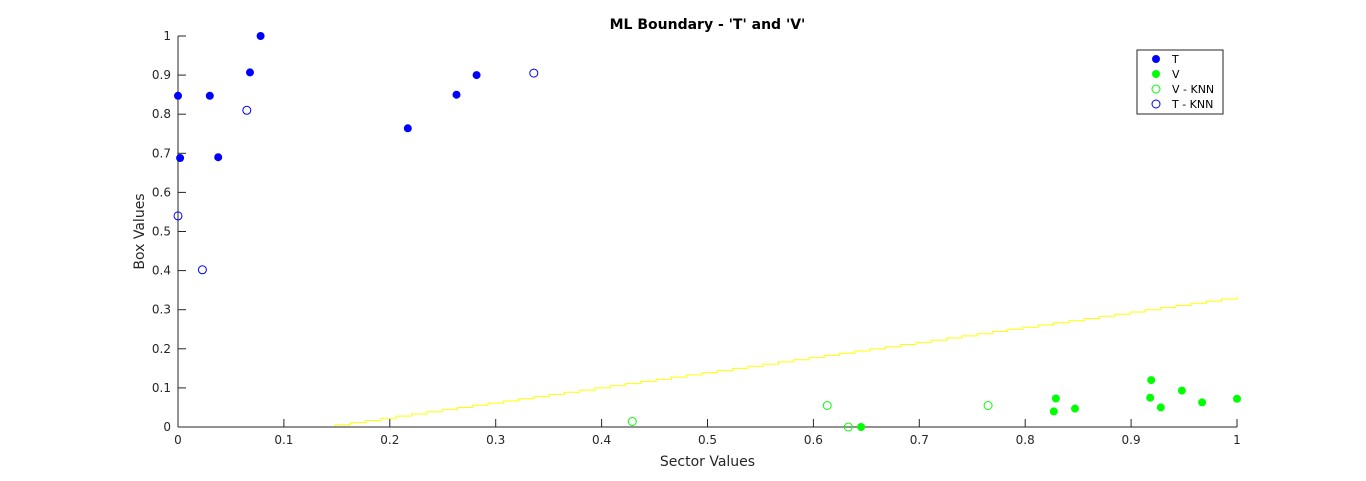  What do you see at coordinates (810, 416) in the screenshot?
I see `series-v-knn` at bounding box center [810, 416].